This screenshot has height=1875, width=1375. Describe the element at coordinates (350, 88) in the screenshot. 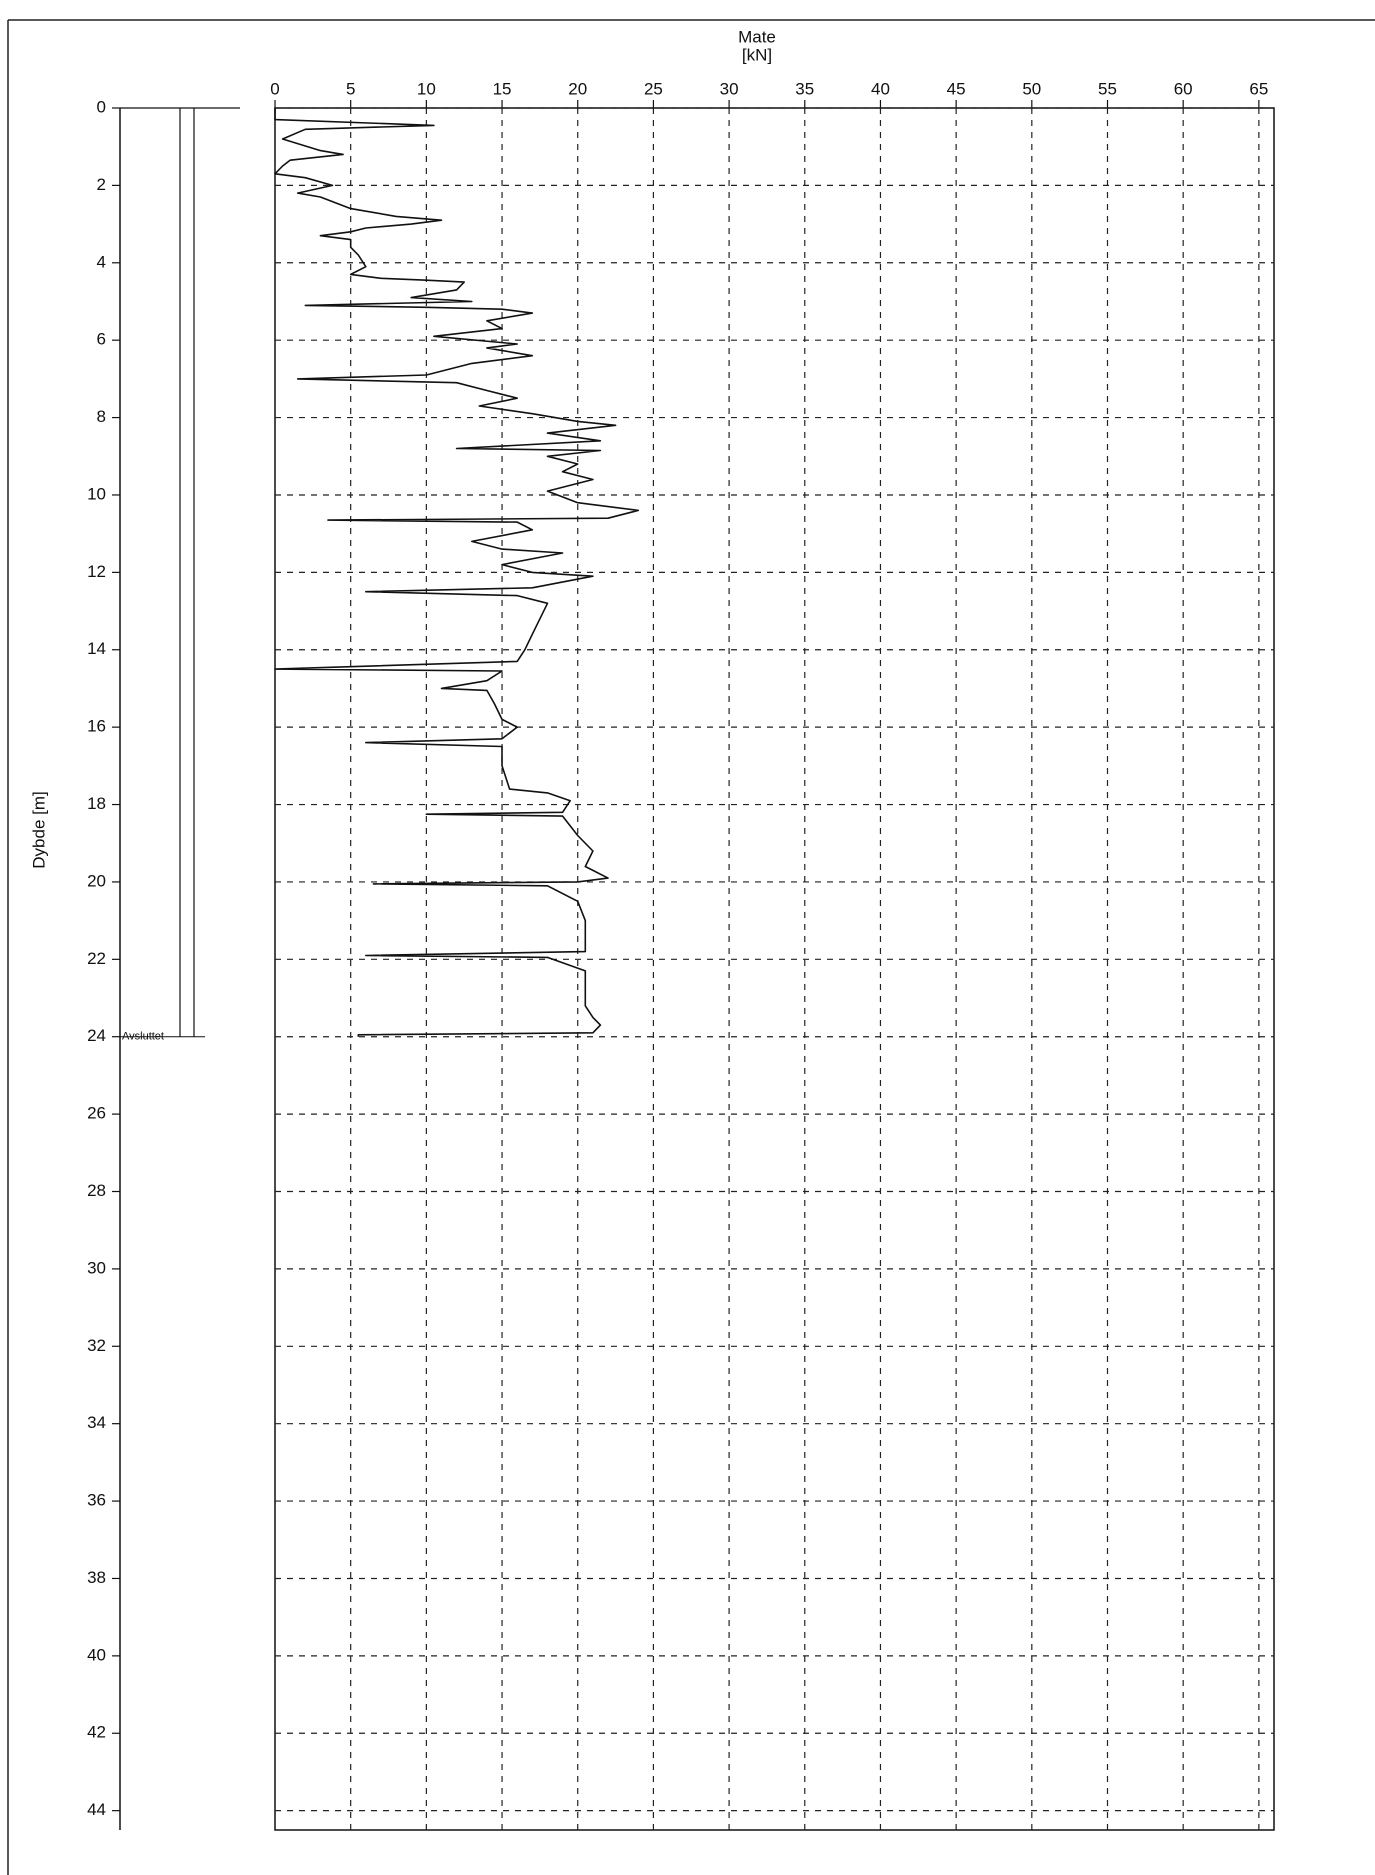

I see `x-tick-label: 5` at that location.